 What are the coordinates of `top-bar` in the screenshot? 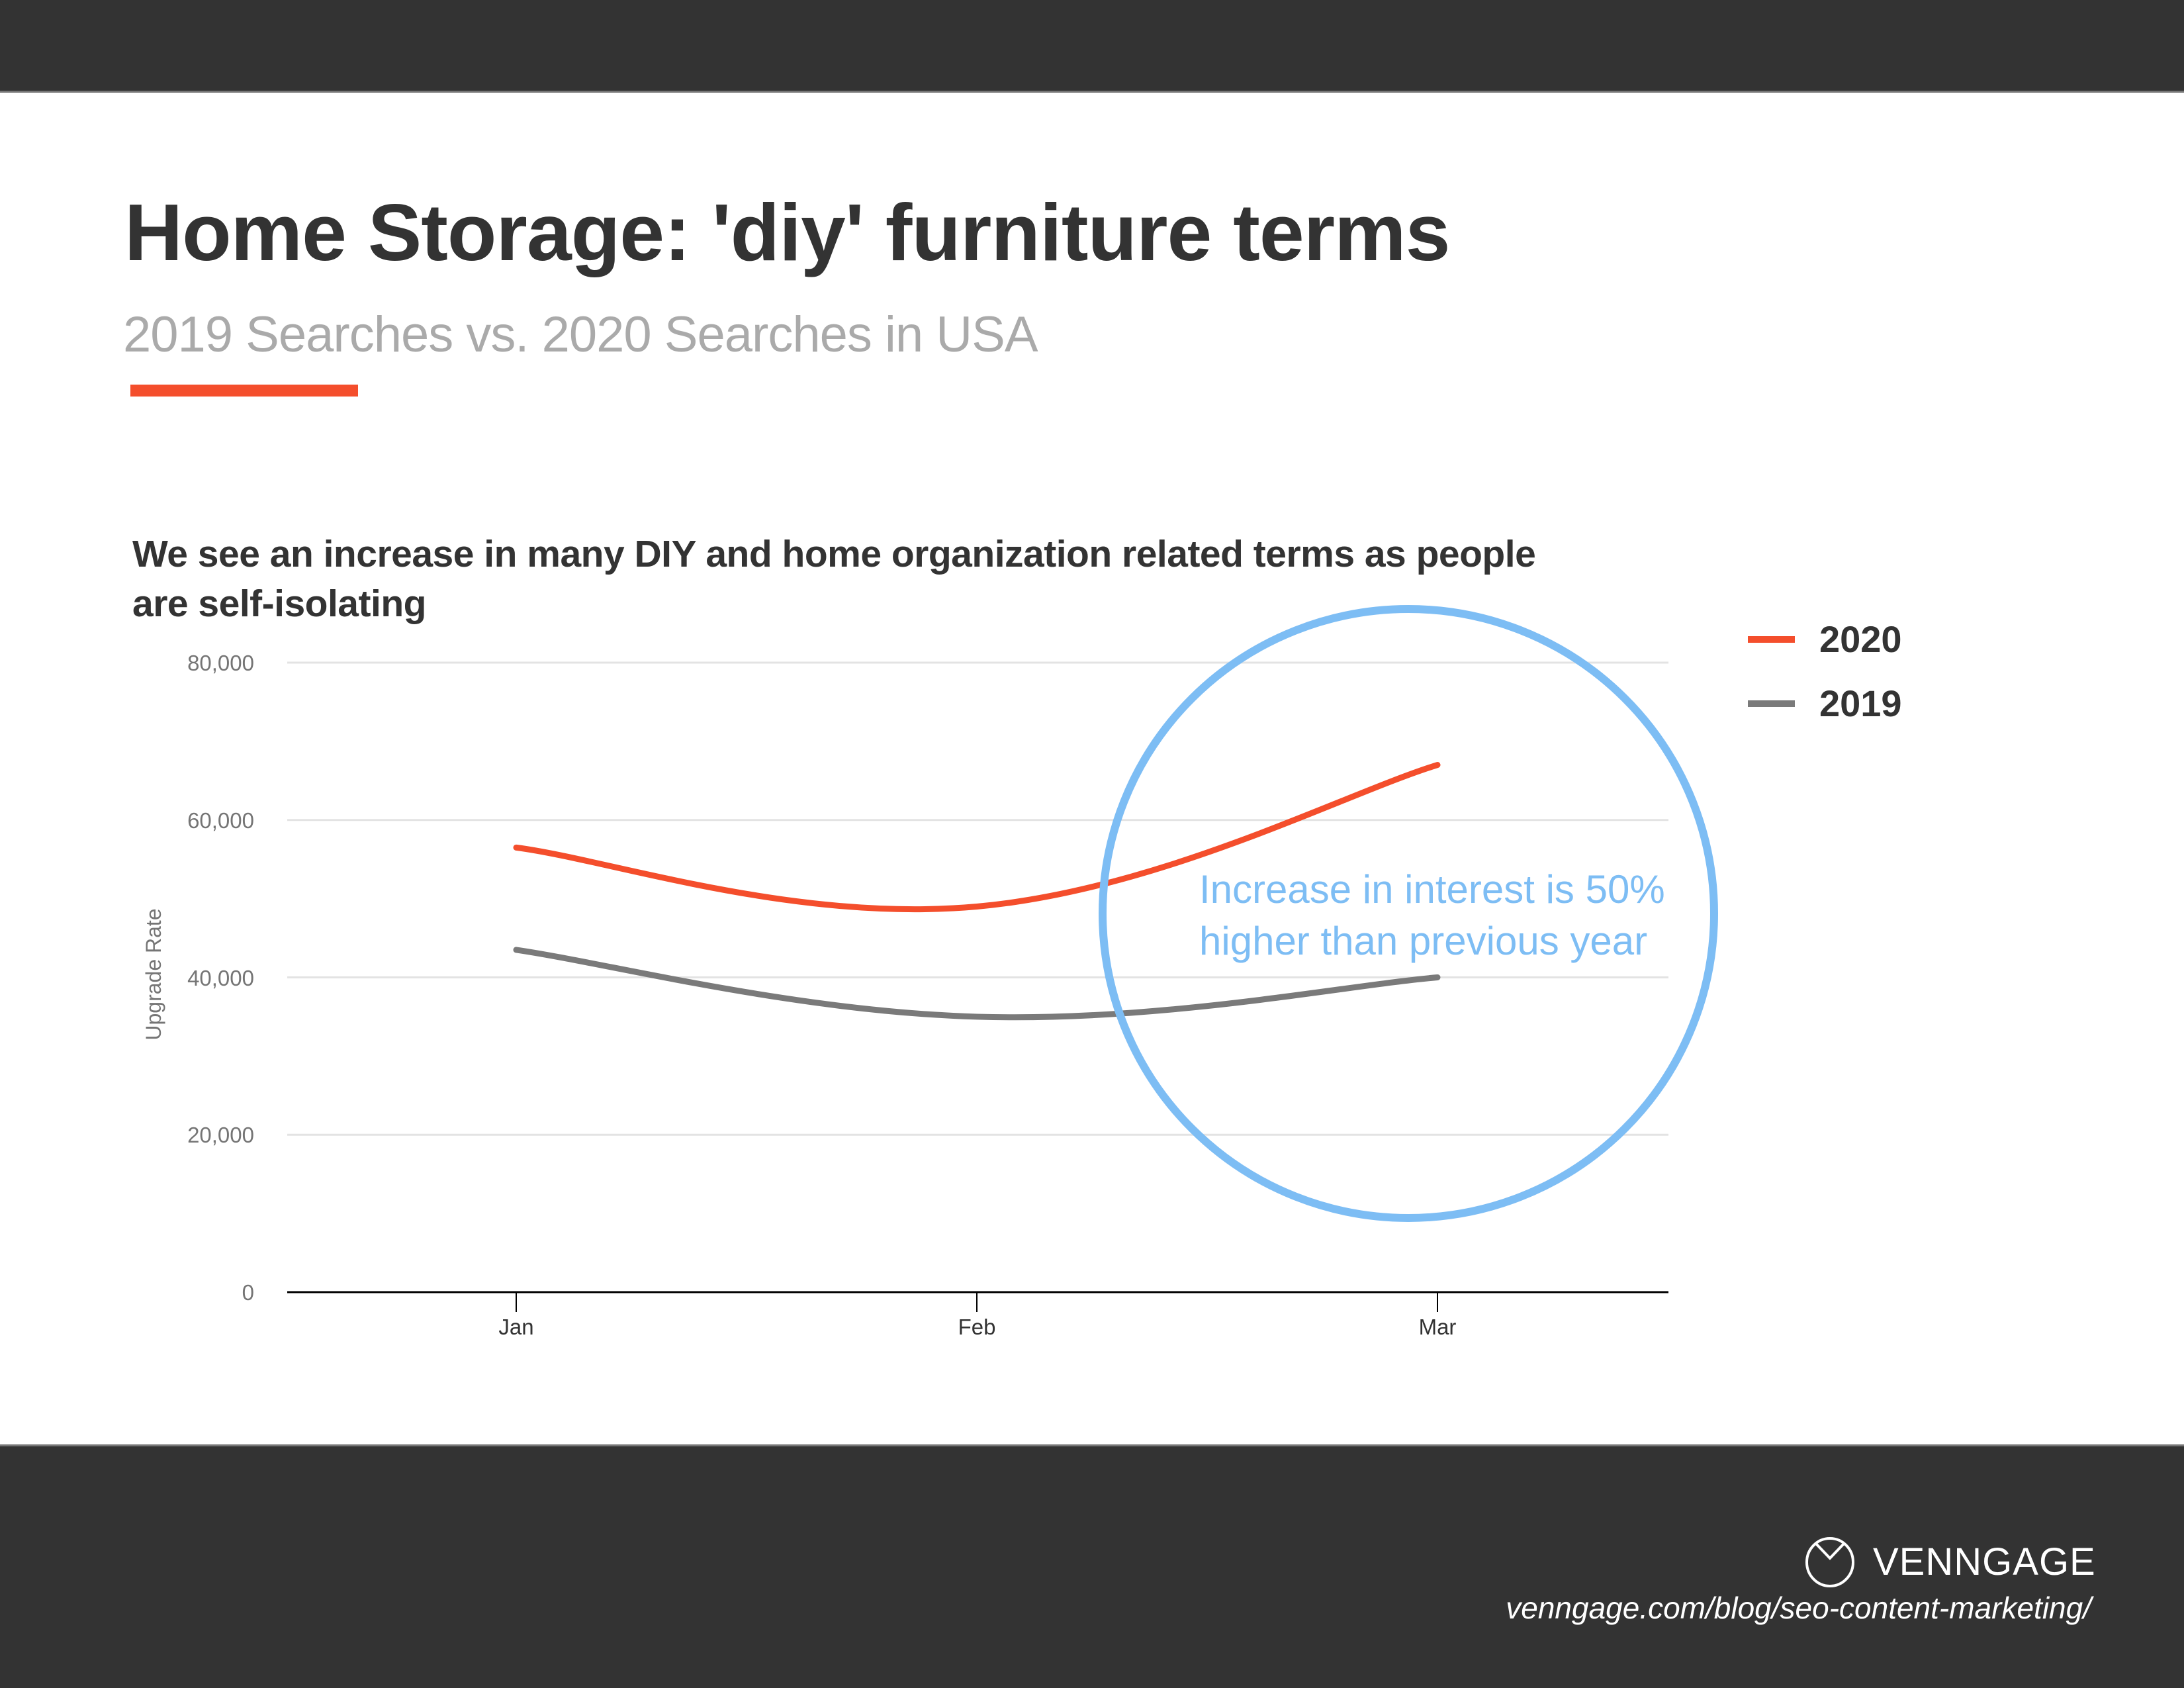 It's located at (1092, 46).